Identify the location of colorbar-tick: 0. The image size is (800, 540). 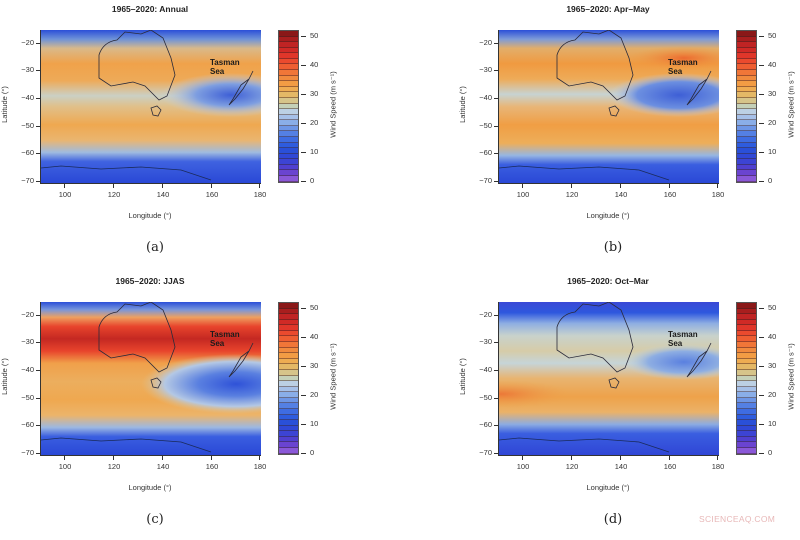
(307, 452).